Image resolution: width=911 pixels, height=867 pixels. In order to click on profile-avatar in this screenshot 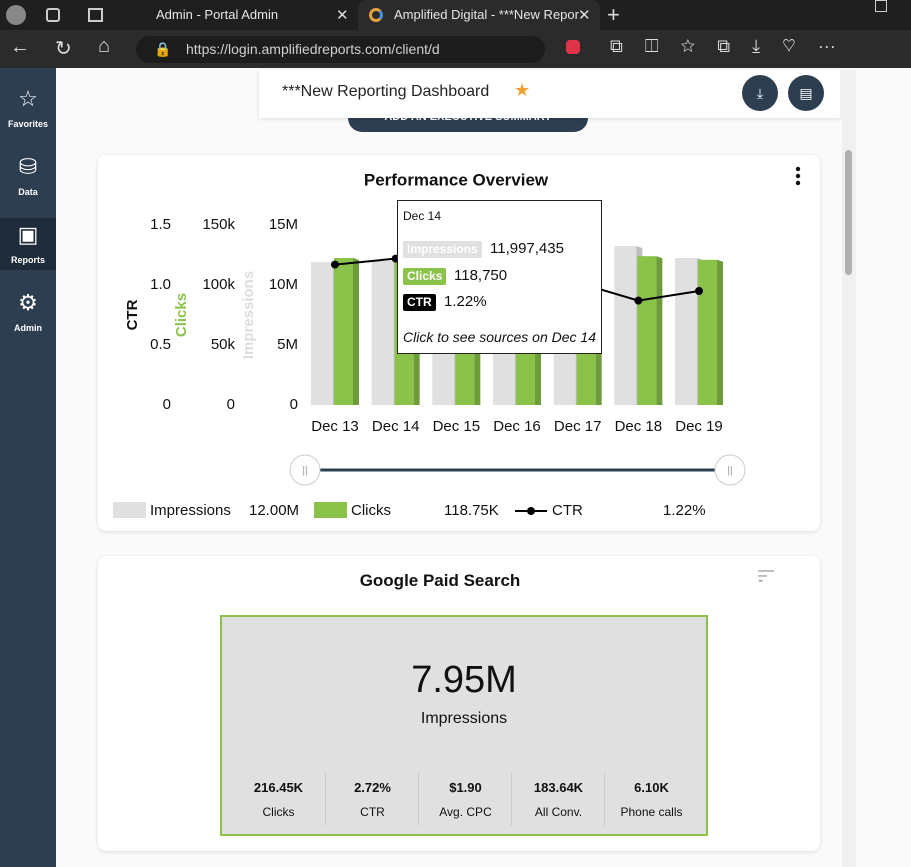, I will do `click(16, 15)`.